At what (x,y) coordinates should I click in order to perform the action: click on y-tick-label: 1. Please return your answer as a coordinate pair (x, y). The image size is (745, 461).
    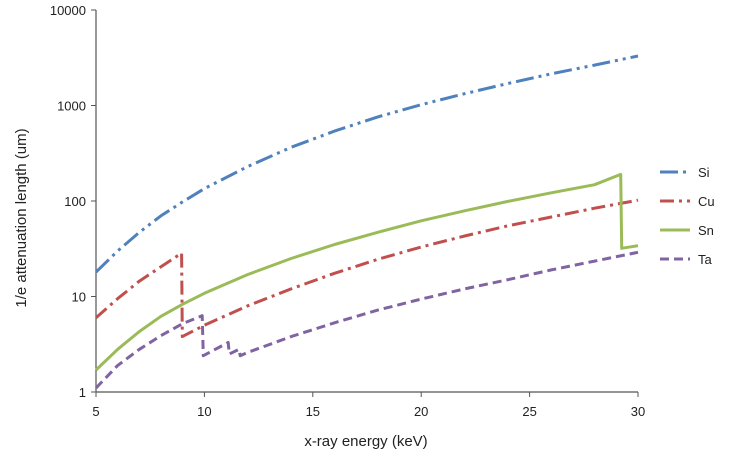
    Looking at the image, I should click on (82, 392).